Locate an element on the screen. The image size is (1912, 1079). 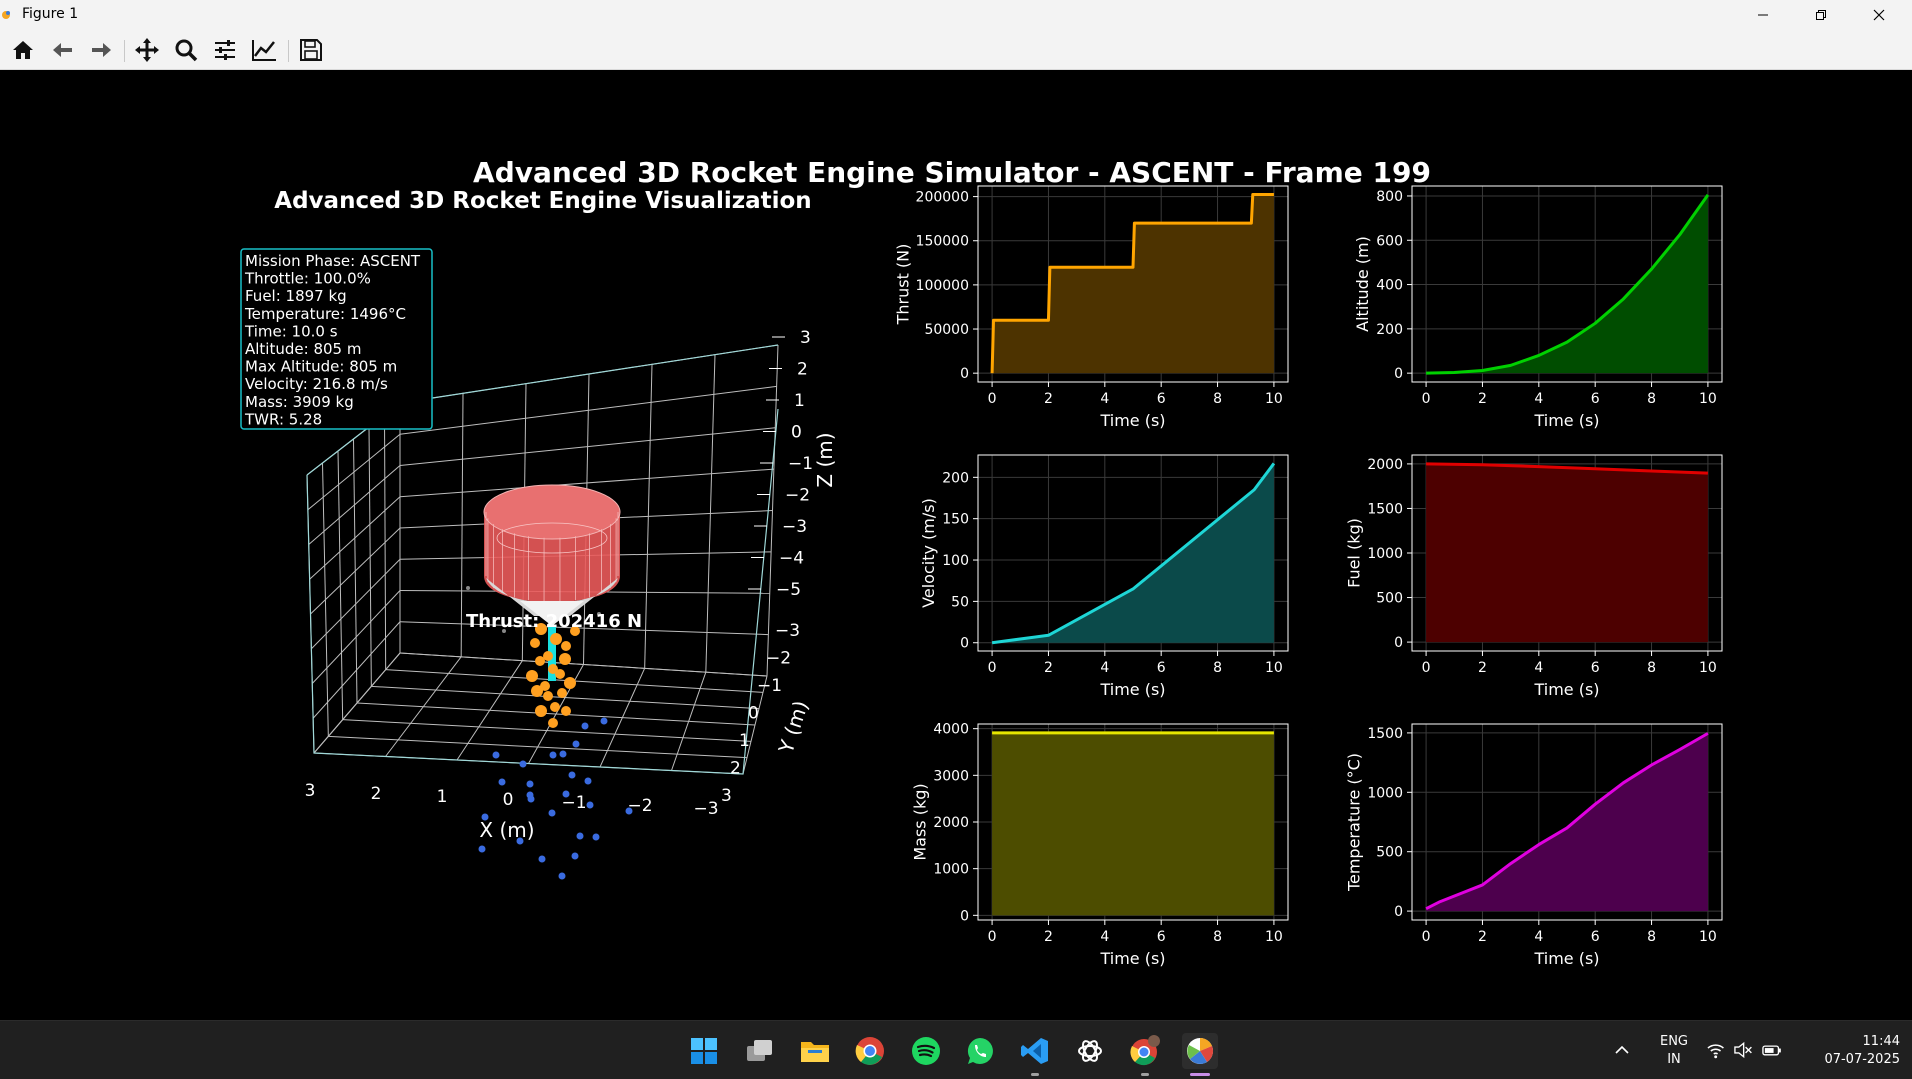
python-figure-button is located at coordinates (1200, 1051).